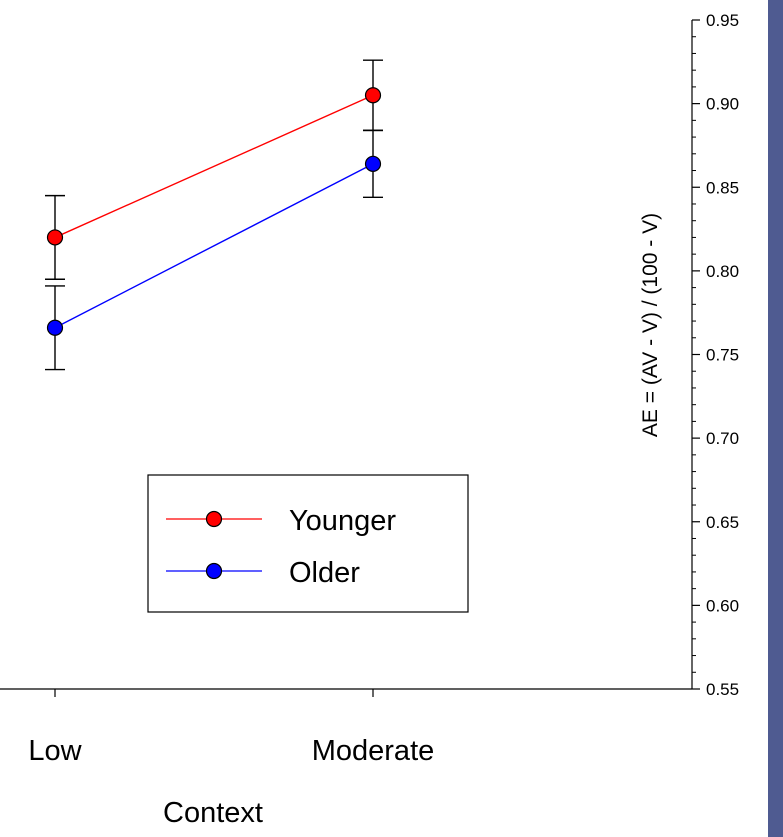  What do you see at coordinates (214, 246) in the screenshot?
I see `series-line-older` at bounding box center [214, 246].